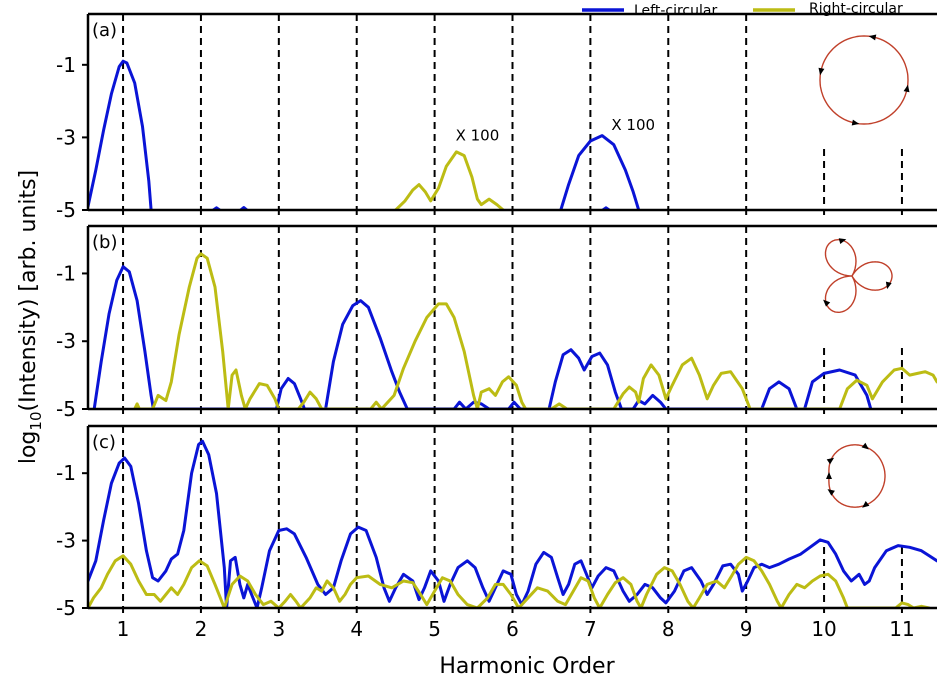  Describe the element at coordinates (823, 629) in the screenshot. I see `x-tick-label: 10` at that location.